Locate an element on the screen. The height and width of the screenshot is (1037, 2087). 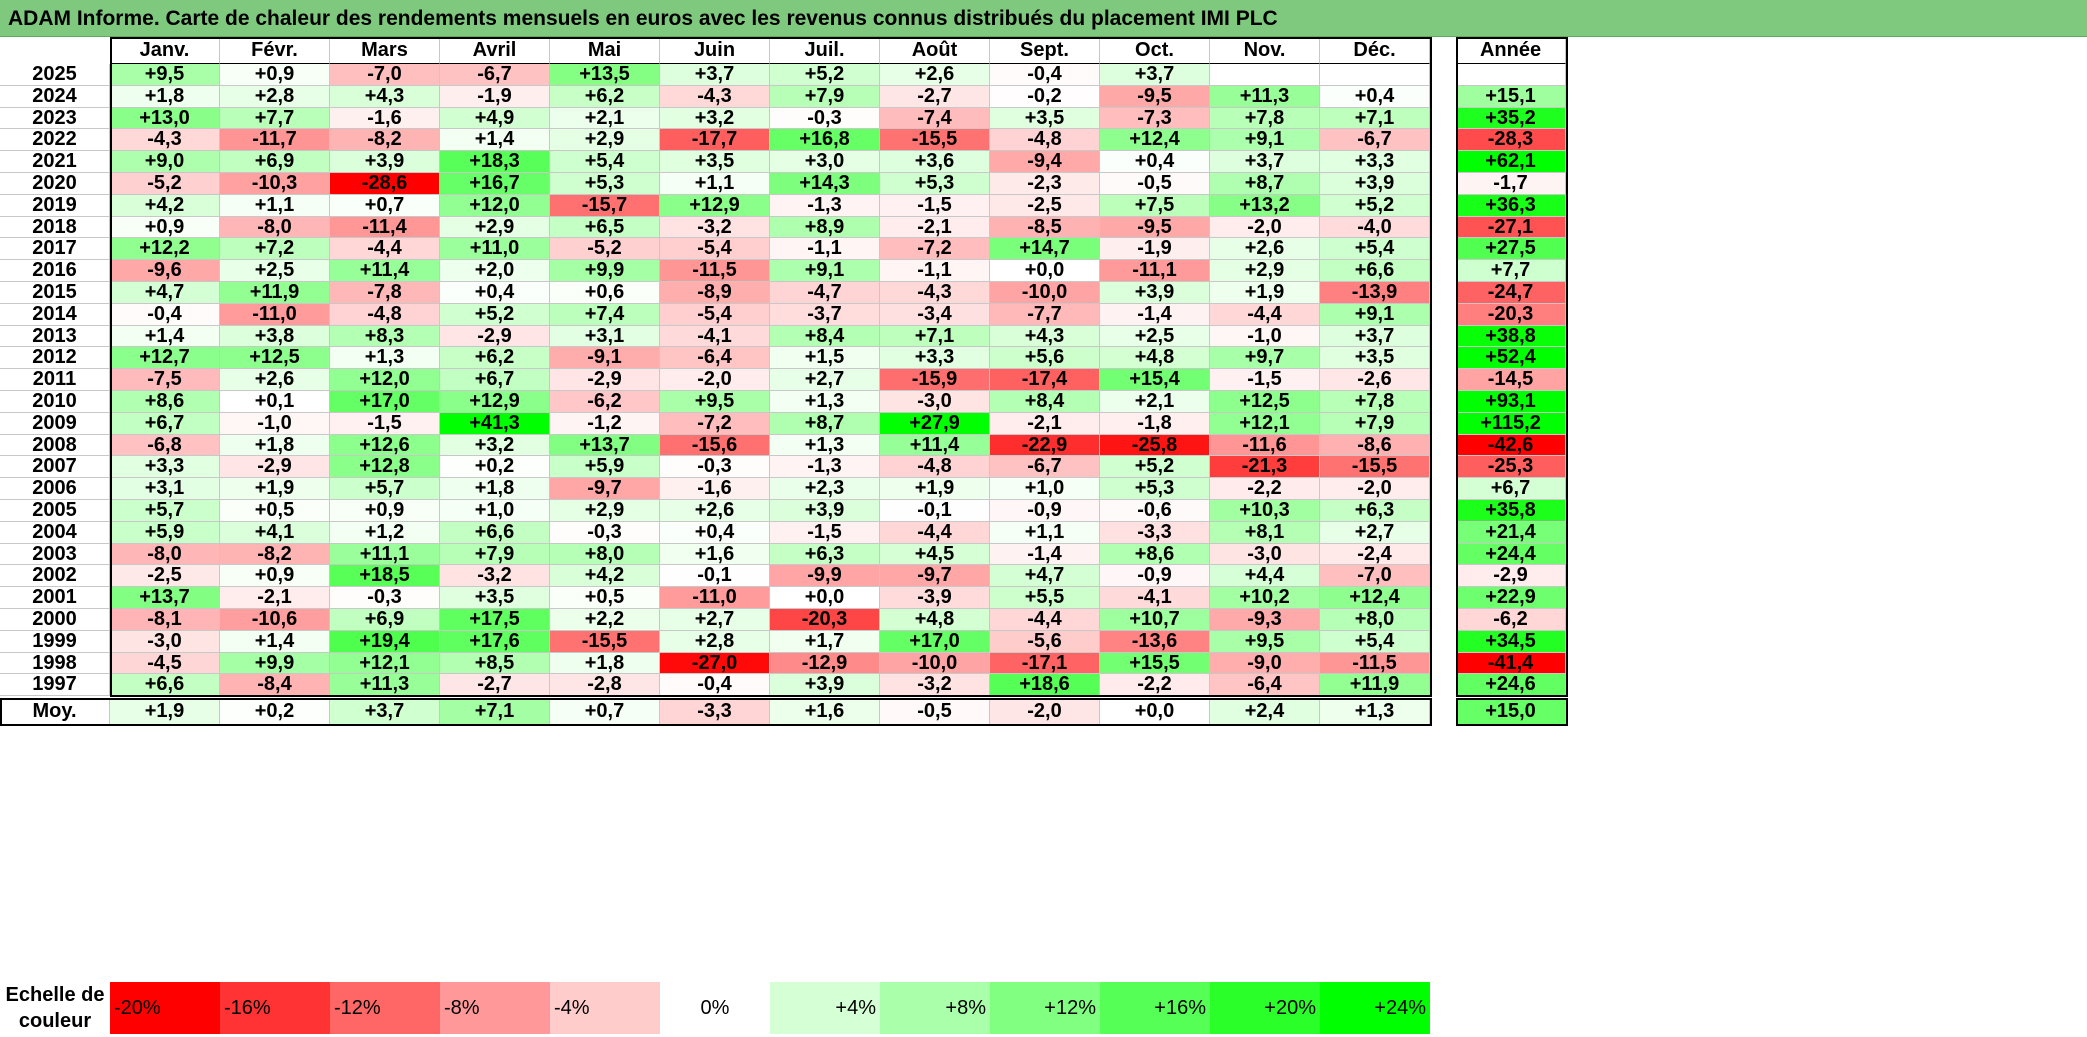
heatmap-cell: -3,0 is located at coordinates (935, 401).